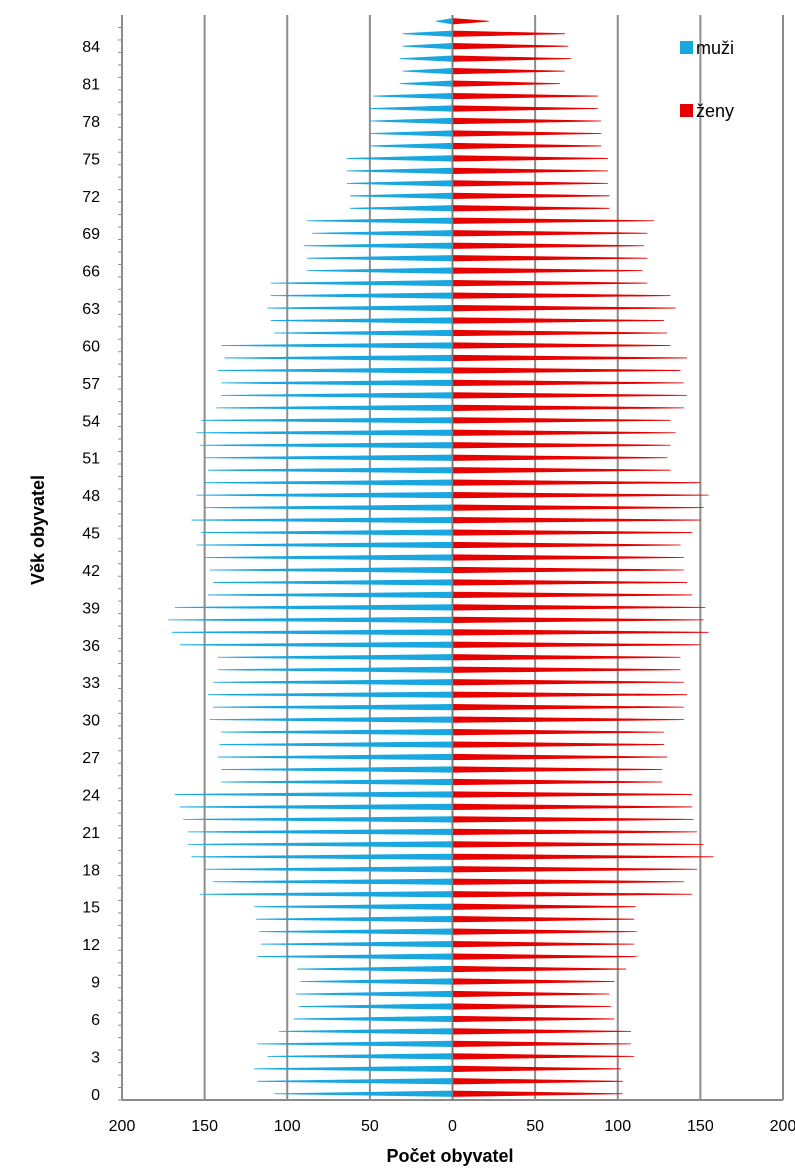 The width and height of the screenshot is (795, 1169). What do you see at coordinates (91, 459) in the screenshot?
I see `y-tick-label-51: 51` at bounding box center [91, 459].